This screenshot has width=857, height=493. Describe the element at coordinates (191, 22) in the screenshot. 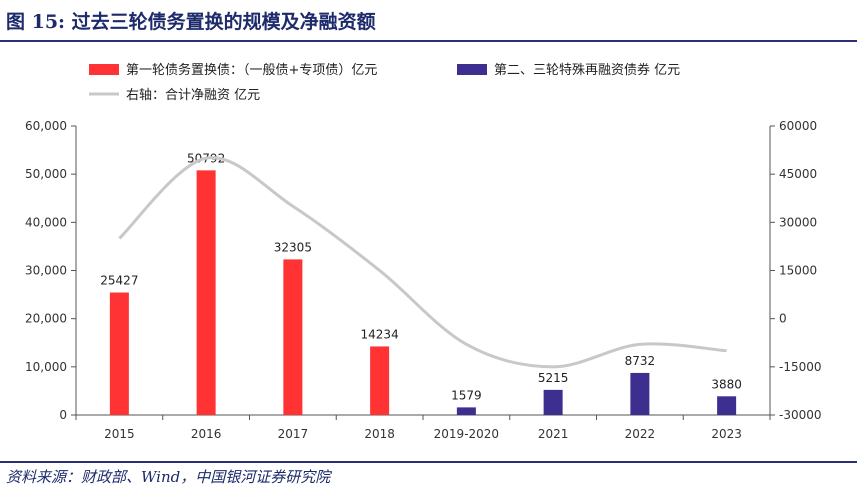

I see `figure-title: 图 15: 过去三轮债务置换的规模及净融资额` at that location.